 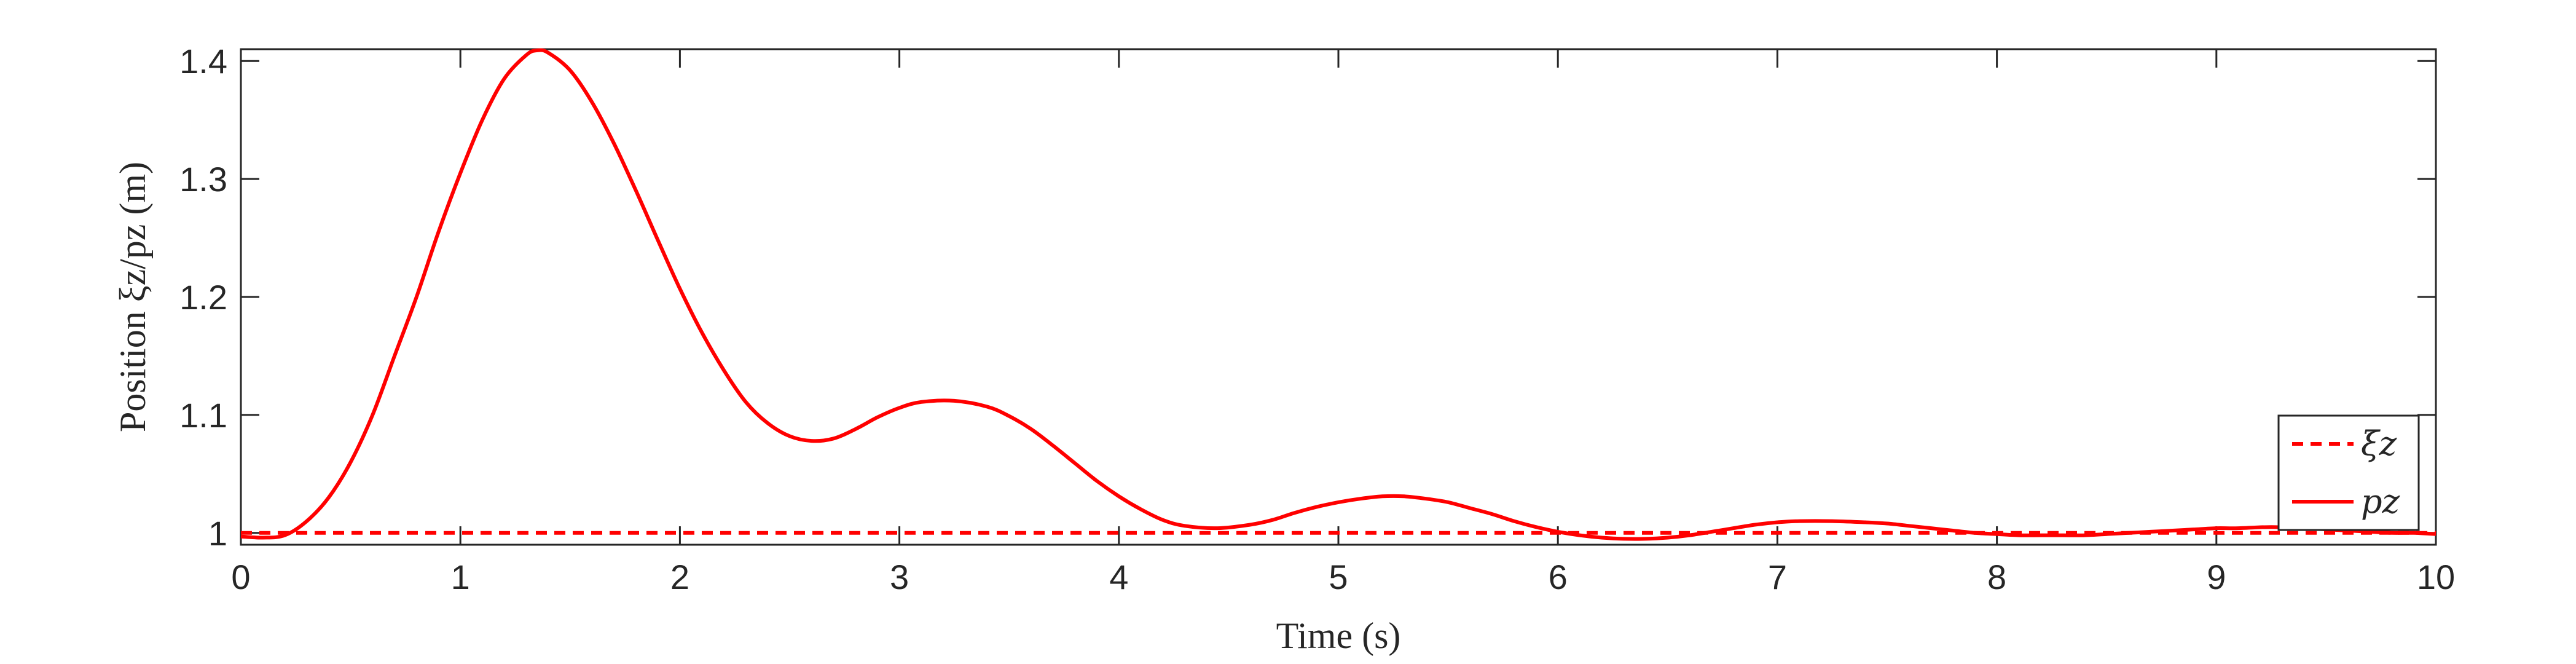 What do you see at coordinates (217, 533) in the screenshot?
I see `y-tick-label: 1` at bounding box center [217, 533].